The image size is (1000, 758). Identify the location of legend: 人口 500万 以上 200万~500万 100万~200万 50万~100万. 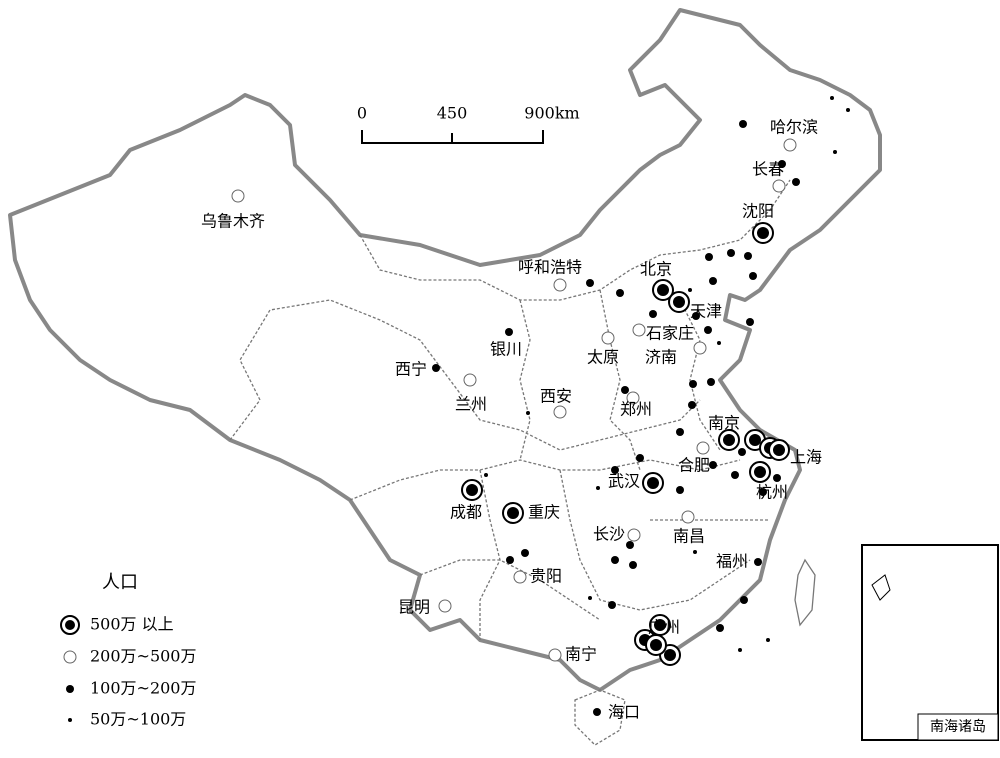
(128, 650).